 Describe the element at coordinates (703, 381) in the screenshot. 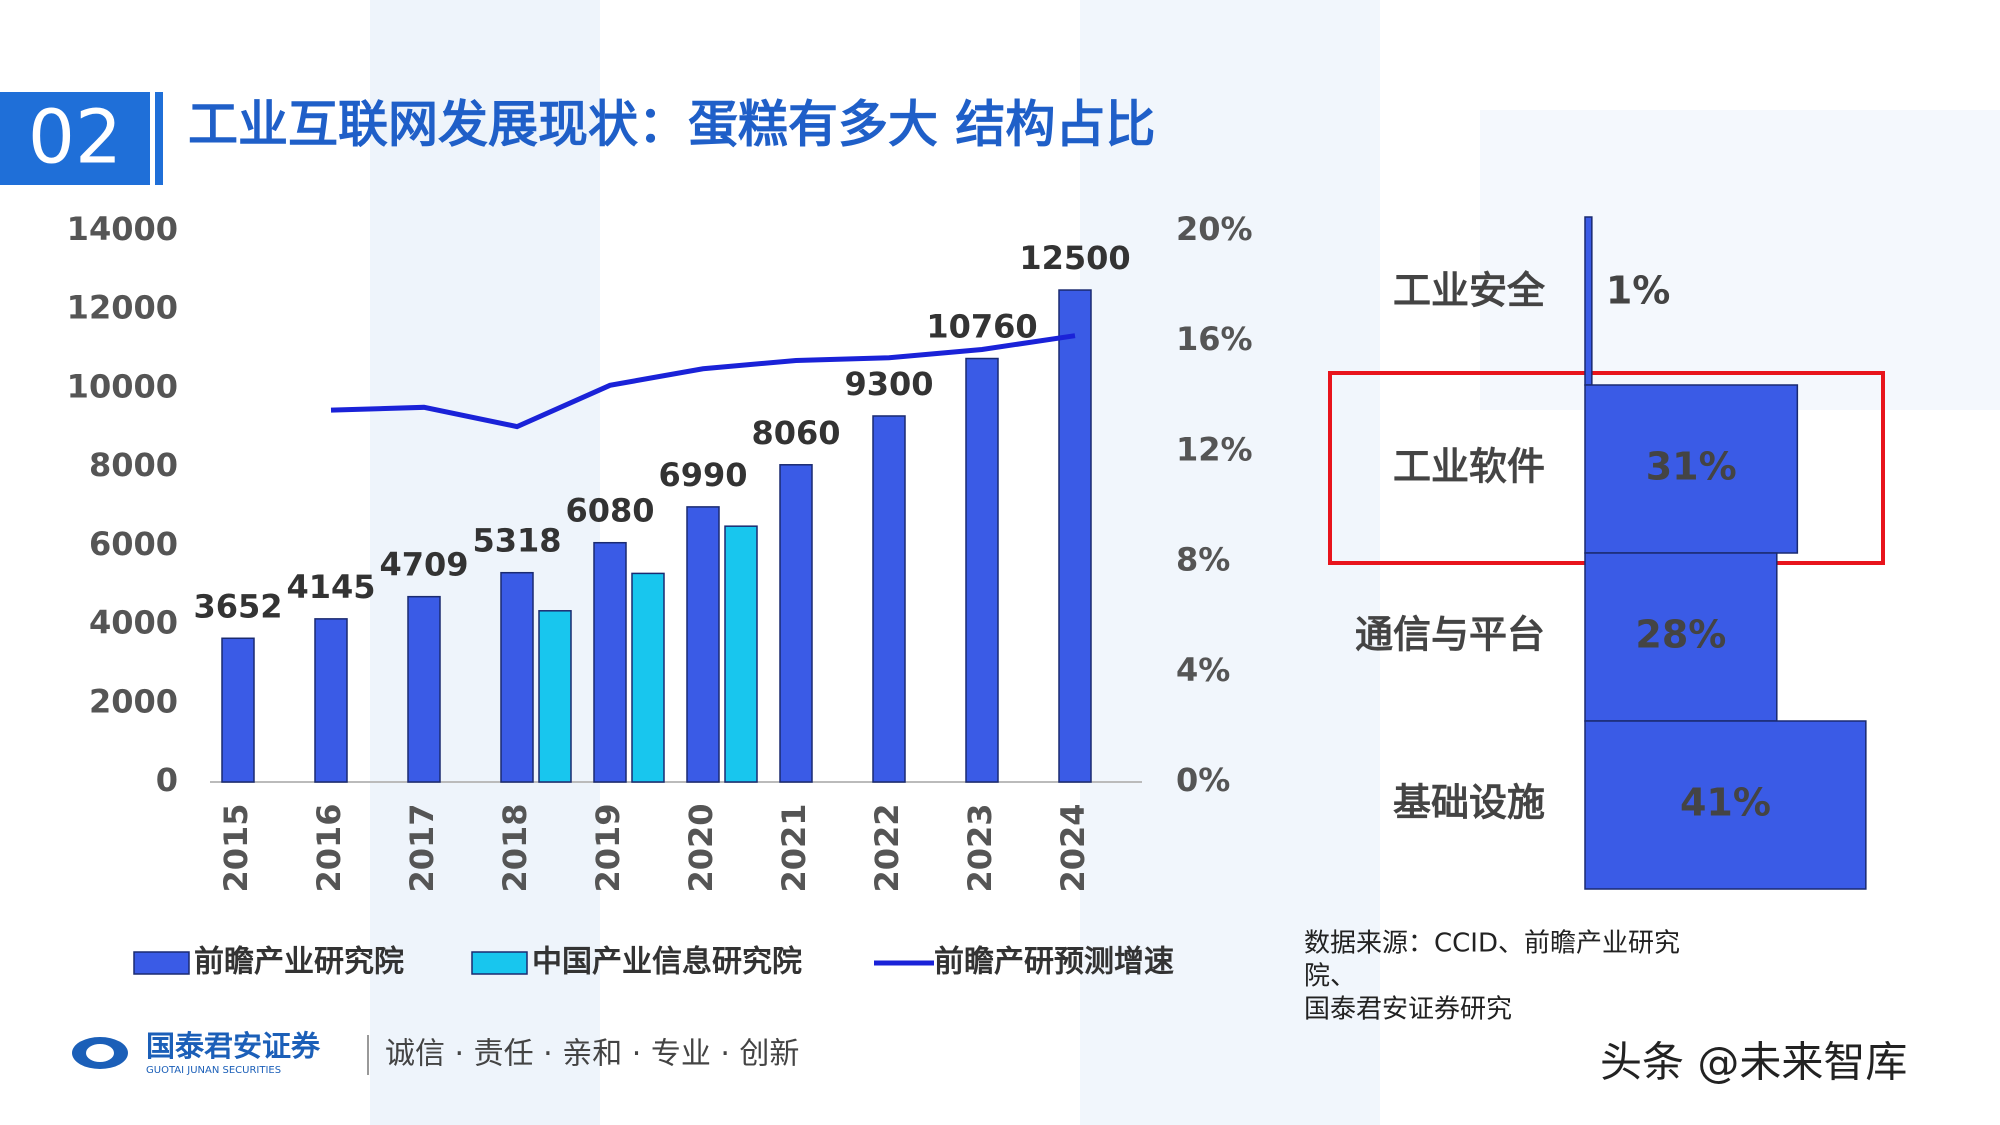

I see `growth-line` at that location.